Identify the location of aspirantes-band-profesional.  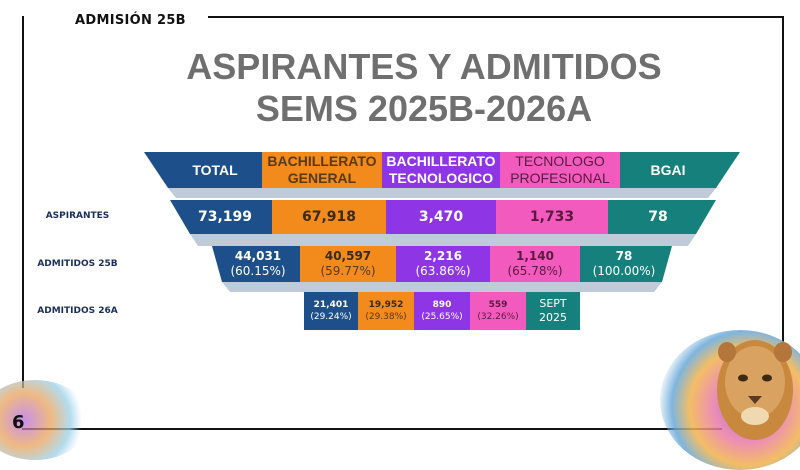
(552, 217).